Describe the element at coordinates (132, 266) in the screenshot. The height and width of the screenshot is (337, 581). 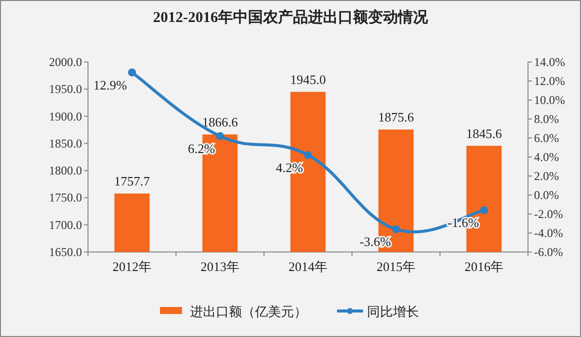
I see `x-tick-label: 2012年` at that location.